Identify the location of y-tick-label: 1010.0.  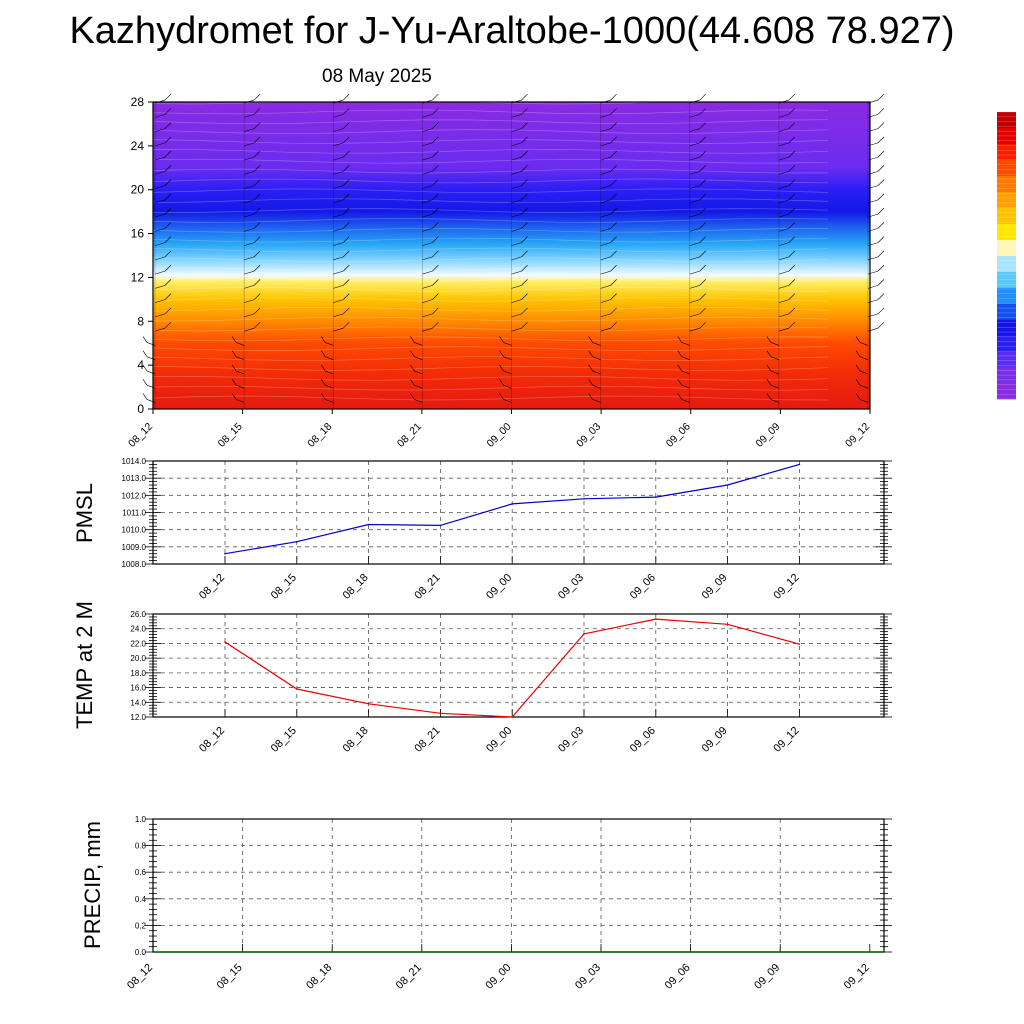
(134, 530).